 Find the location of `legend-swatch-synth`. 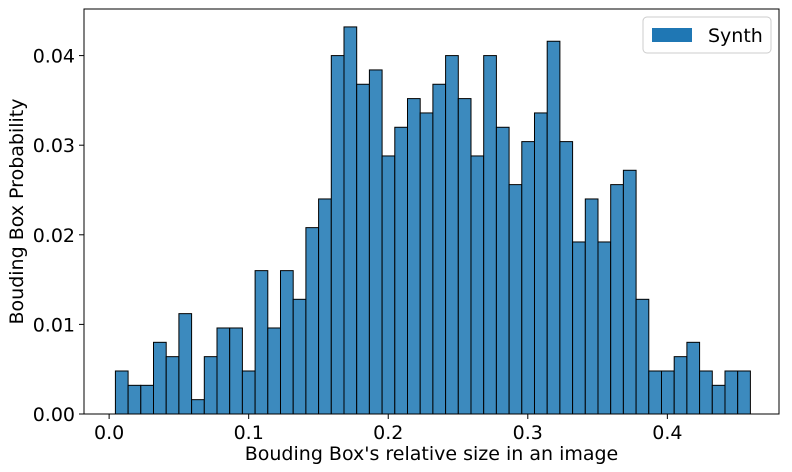

legend-swatch-synth is located at coordinates (672, 35).